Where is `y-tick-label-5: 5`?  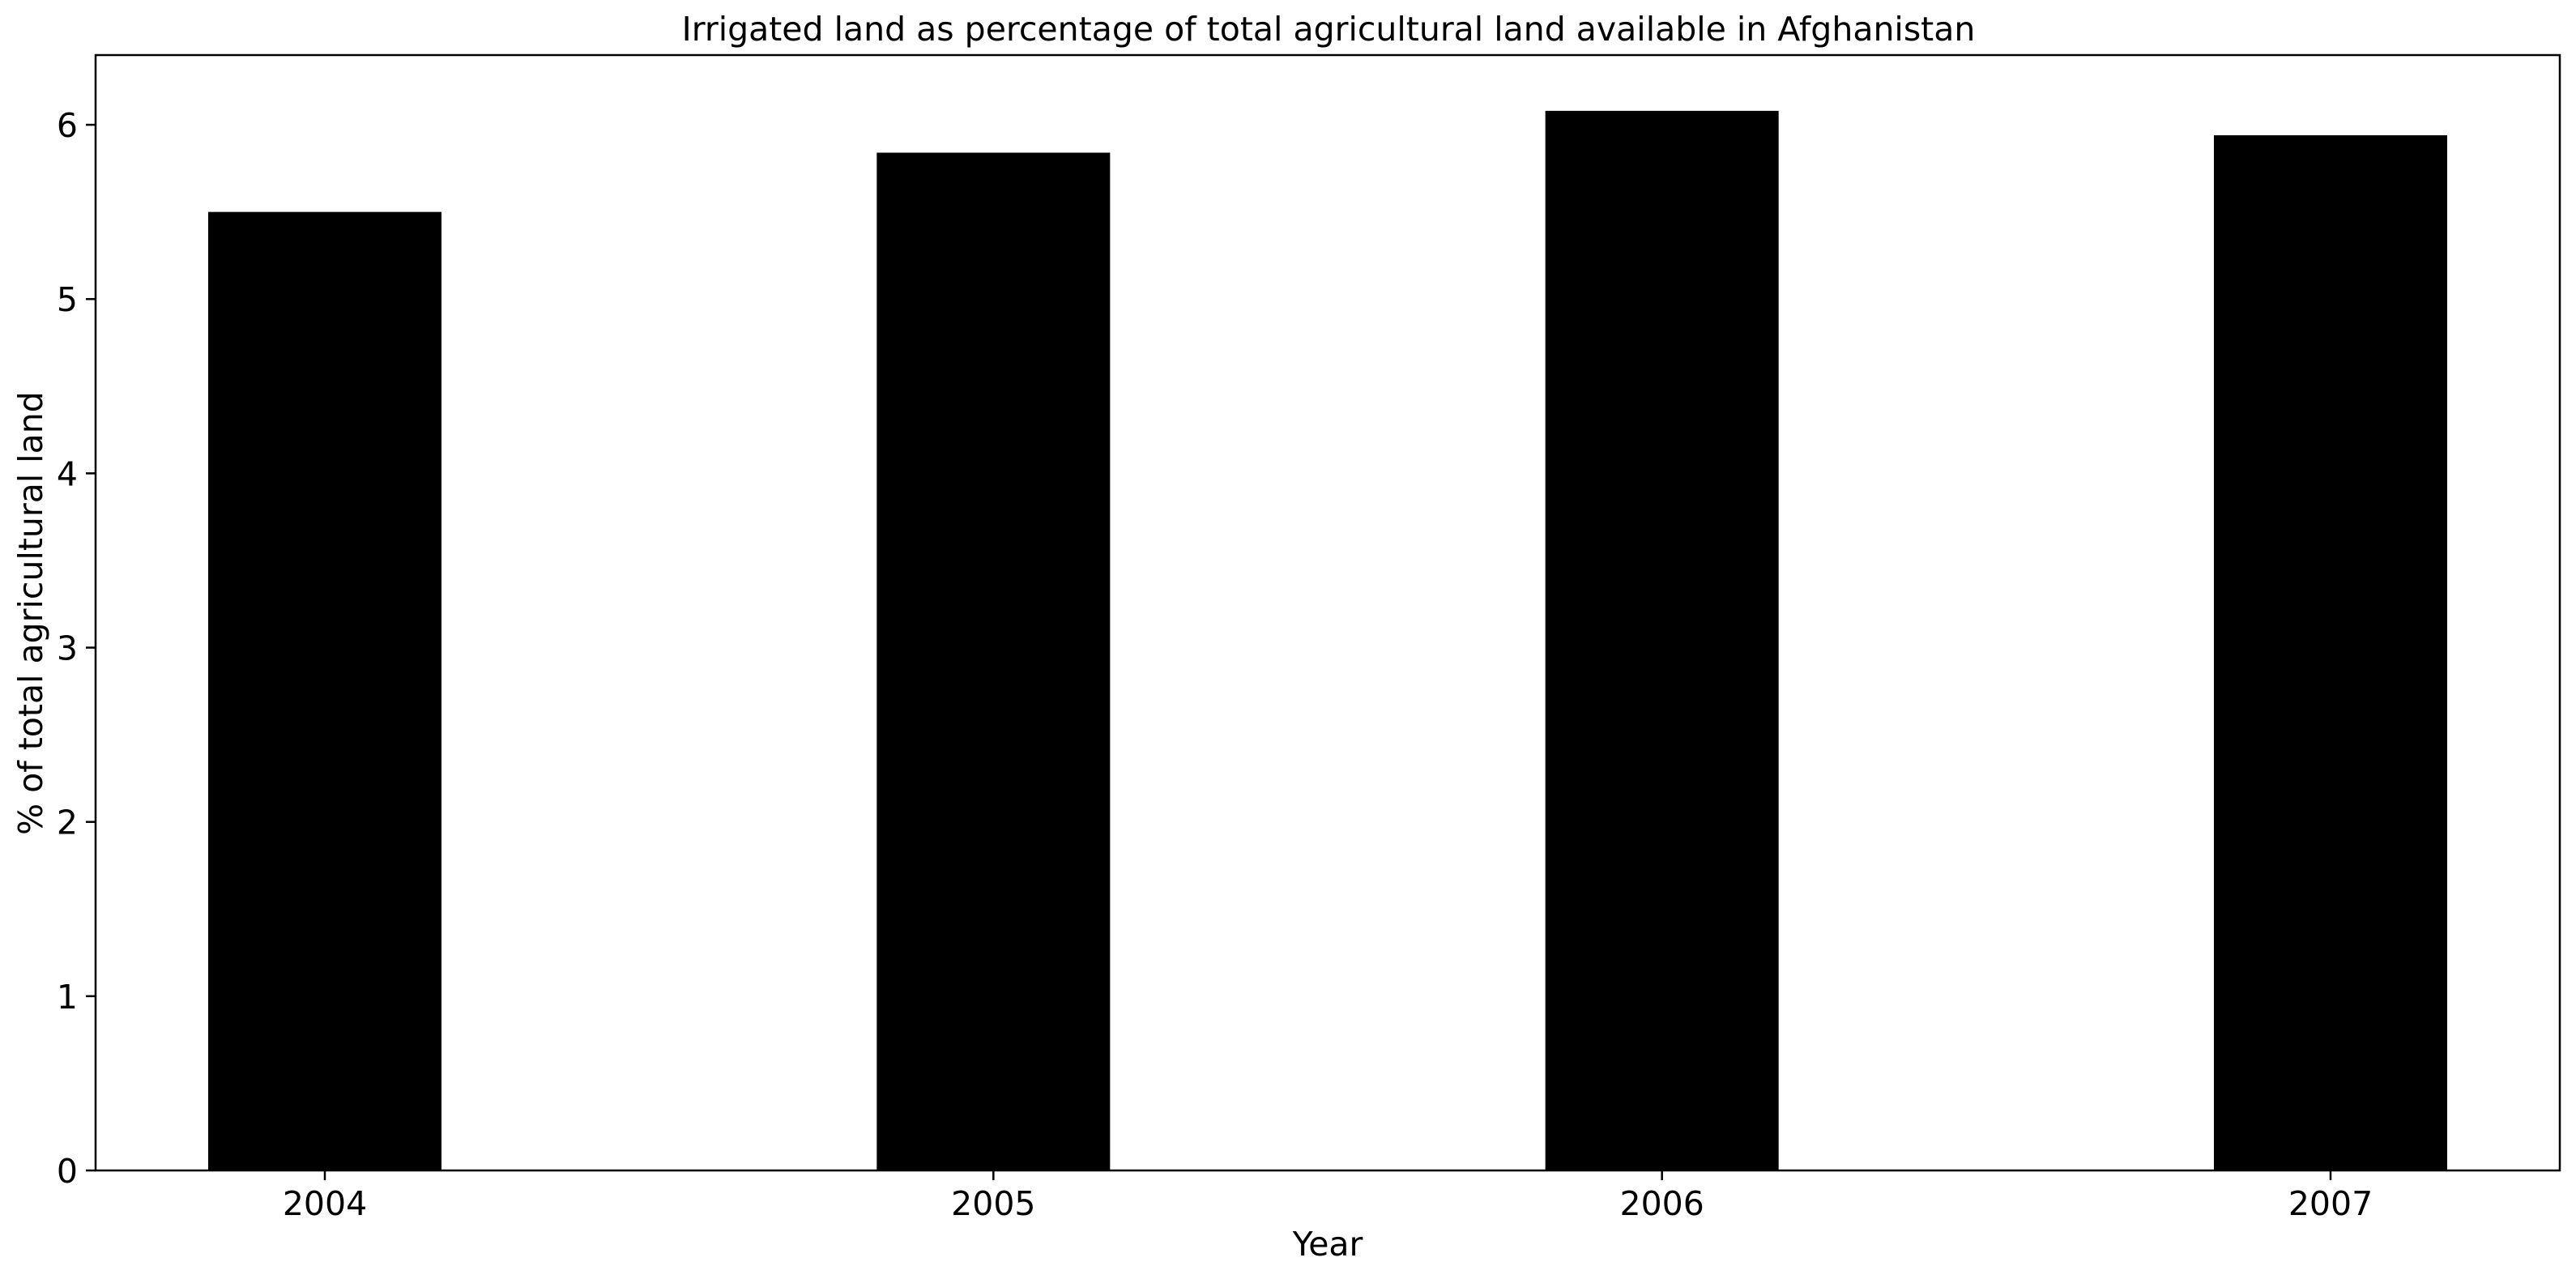 y-tick-label-5: 5 is located at coordinates (68, 299).